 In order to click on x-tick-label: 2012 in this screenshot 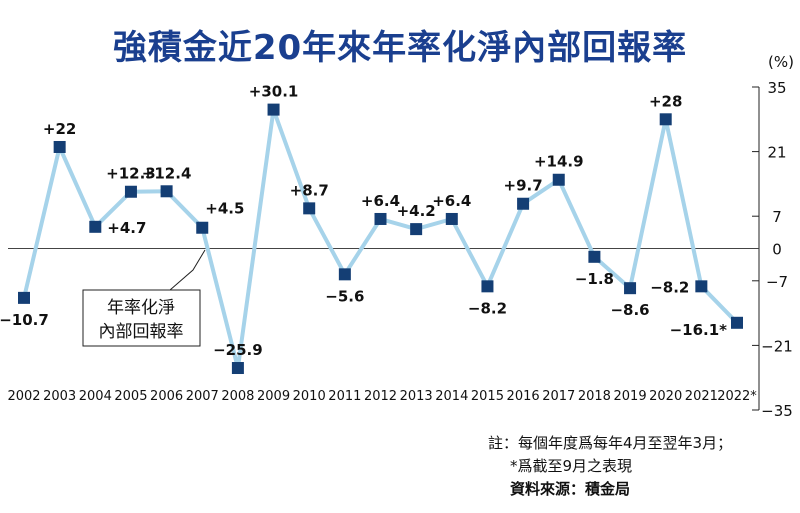, I will do `click(380, 396)`.